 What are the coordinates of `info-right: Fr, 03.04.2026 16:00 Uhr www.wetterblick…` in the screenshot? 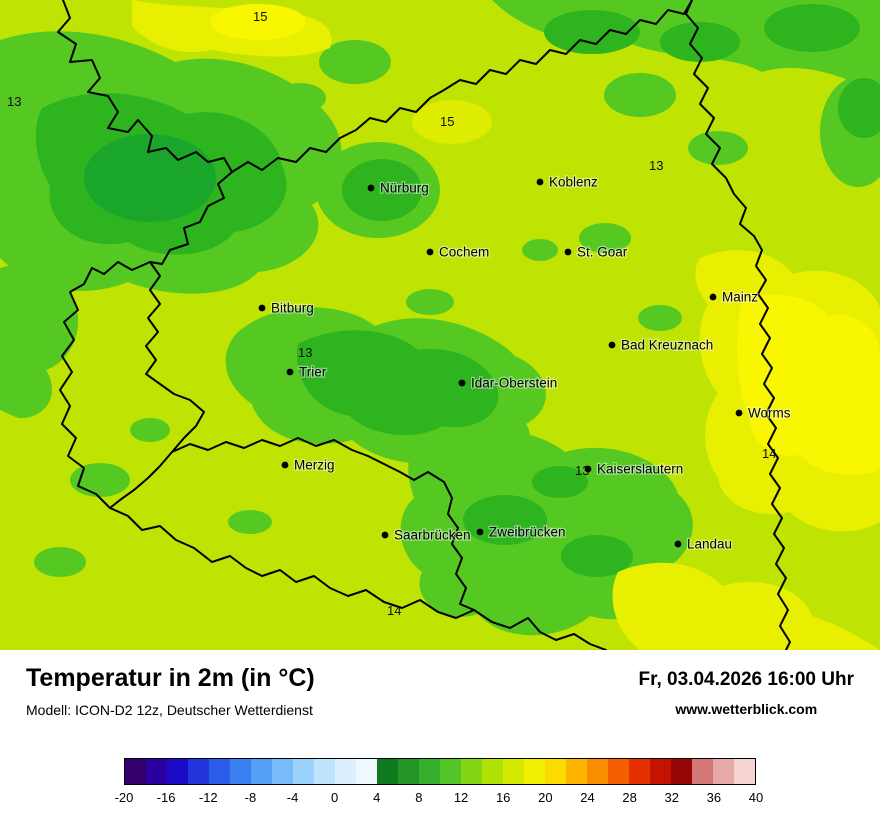 It's located at (746, 690).